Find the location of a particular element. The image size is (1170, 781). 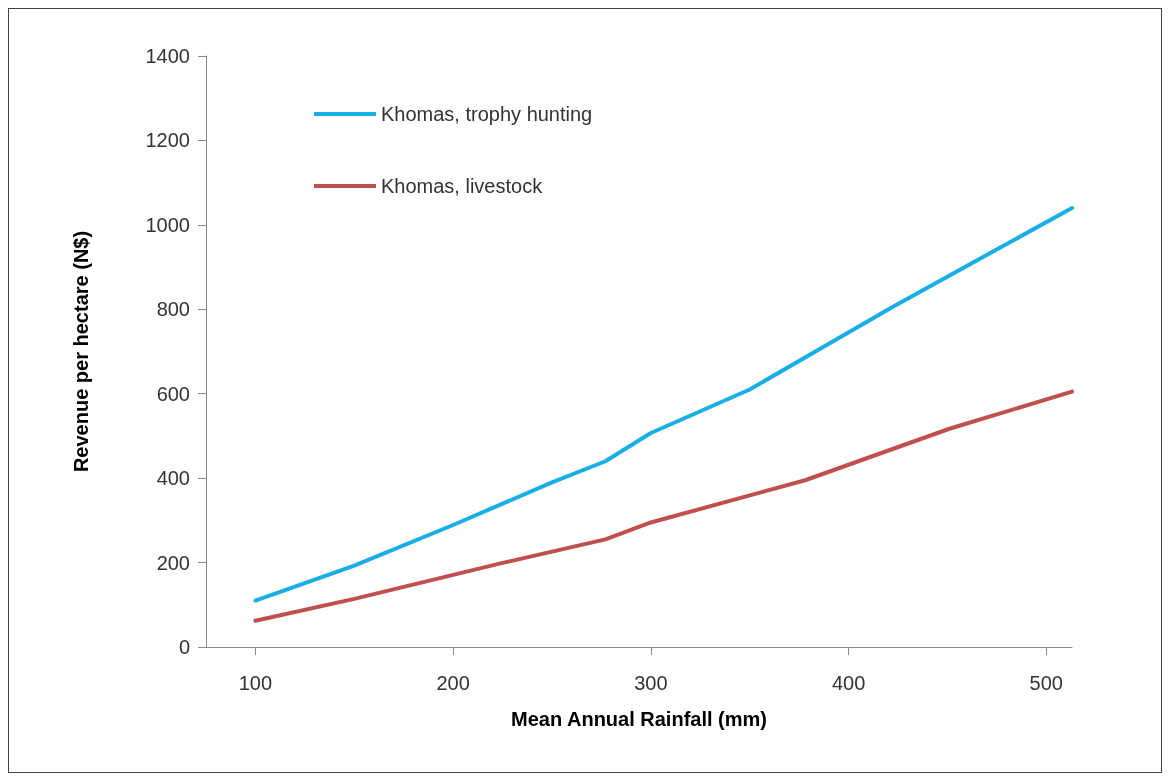

x-tick-label: 300 is located at coordinates (651, 683).